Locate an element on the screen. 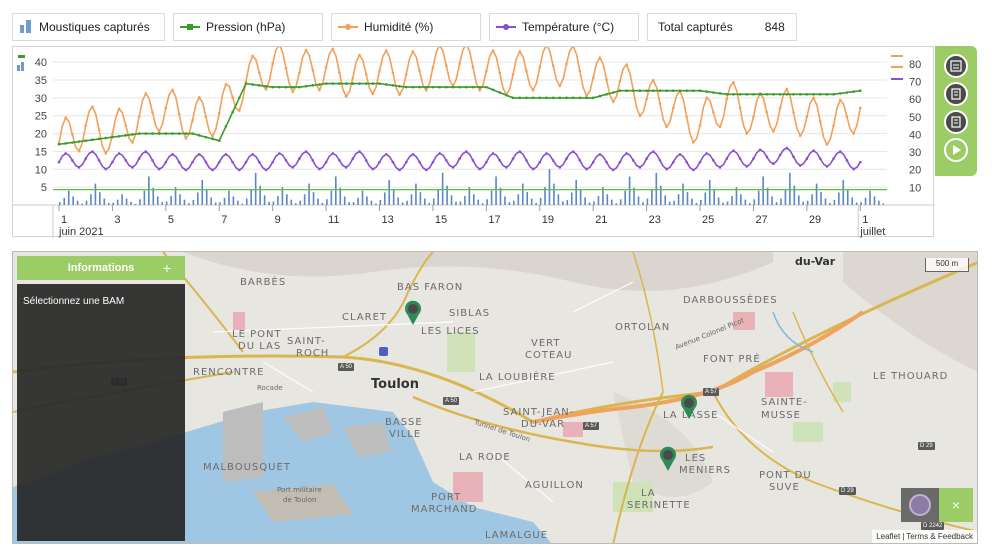 Image resolution: width=1000 pixels, height=551 pixels. map-label: Basse is located at coordinates (404, 422).